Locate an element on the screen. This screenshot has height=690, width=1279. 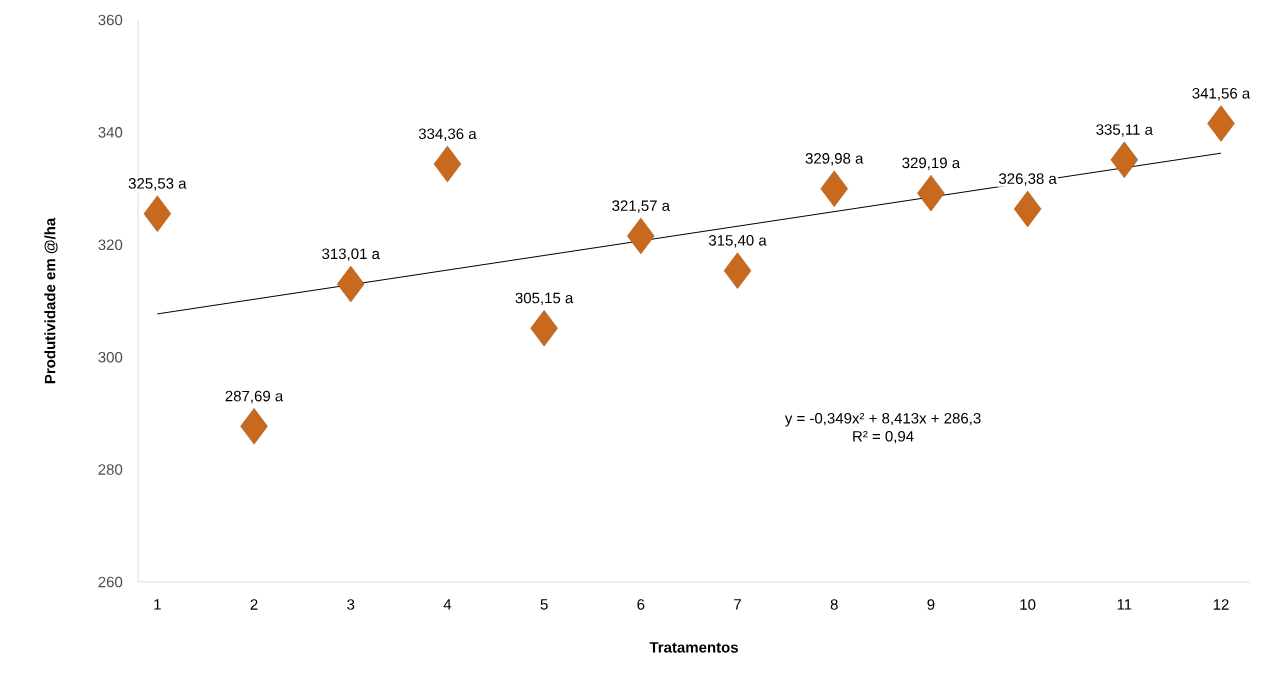
x-tick-label: 2 is located at coordinates (254, 604).